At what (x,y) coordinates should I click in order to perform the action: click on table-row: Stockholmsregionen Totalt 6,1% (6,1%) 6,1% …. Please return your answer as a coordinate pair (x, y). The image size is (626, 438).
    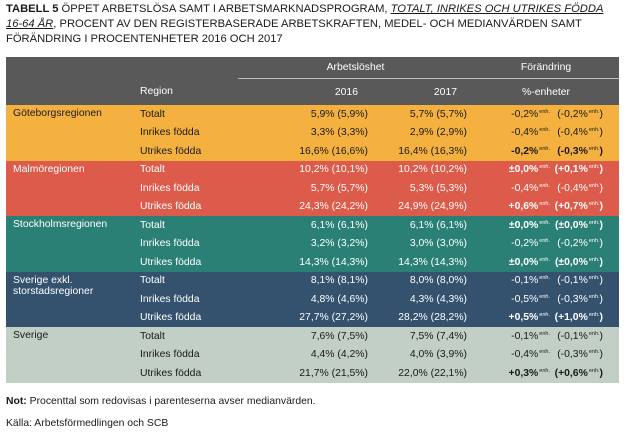
    Looking at the image, I should click on (313, 225).